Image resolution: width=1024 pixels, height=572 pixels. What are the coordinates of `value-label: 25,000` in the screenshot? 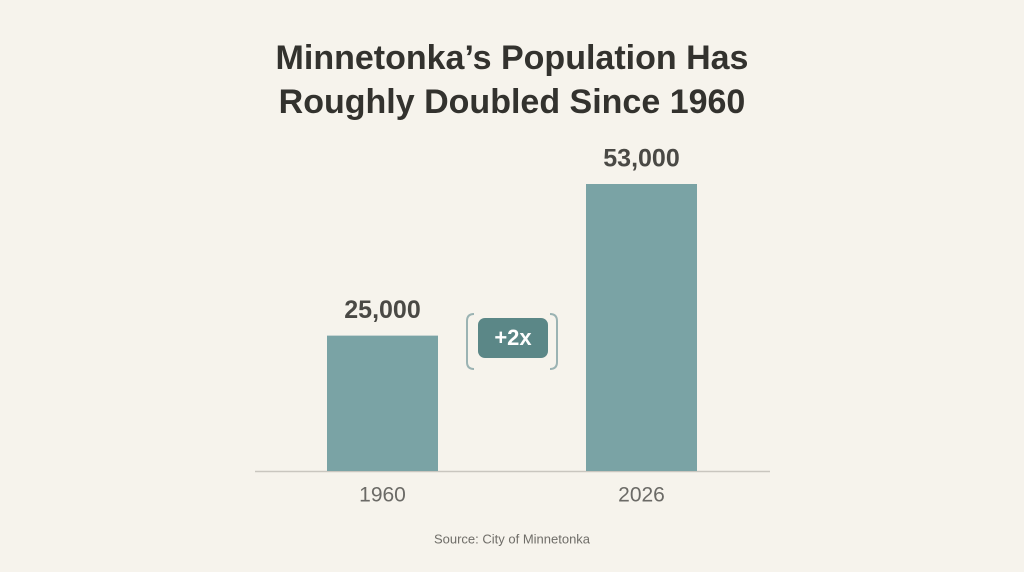 It's located at (382, 310).